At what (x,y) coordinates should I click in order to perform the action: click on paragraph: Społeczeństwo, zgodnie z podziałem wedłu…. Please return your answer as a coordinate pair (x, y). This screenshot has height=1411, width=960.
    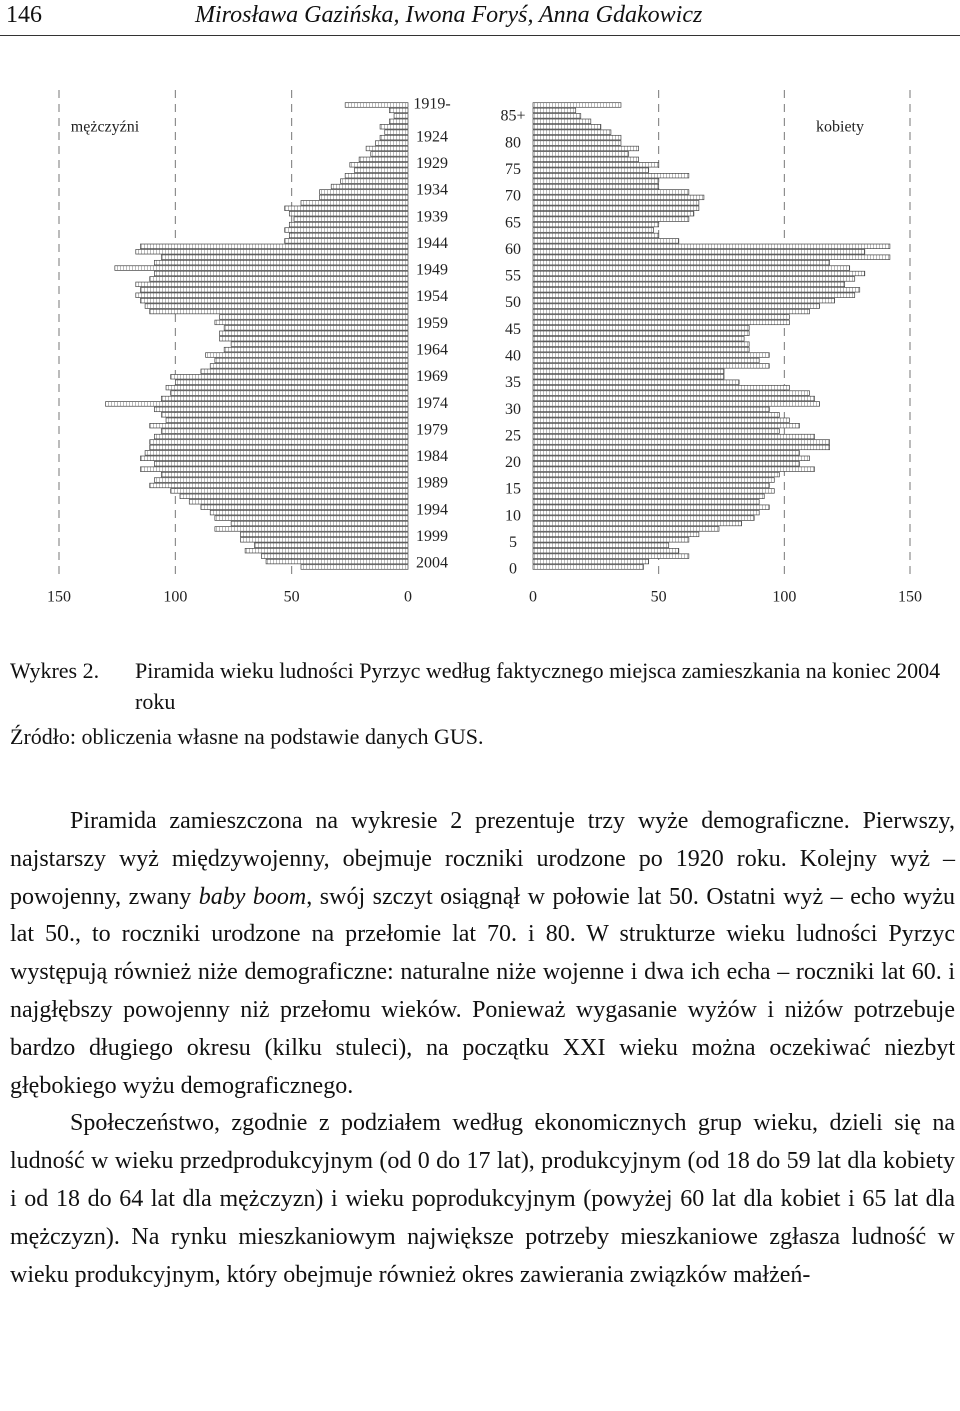
    Looking at the image, I should click on (482, 1199).